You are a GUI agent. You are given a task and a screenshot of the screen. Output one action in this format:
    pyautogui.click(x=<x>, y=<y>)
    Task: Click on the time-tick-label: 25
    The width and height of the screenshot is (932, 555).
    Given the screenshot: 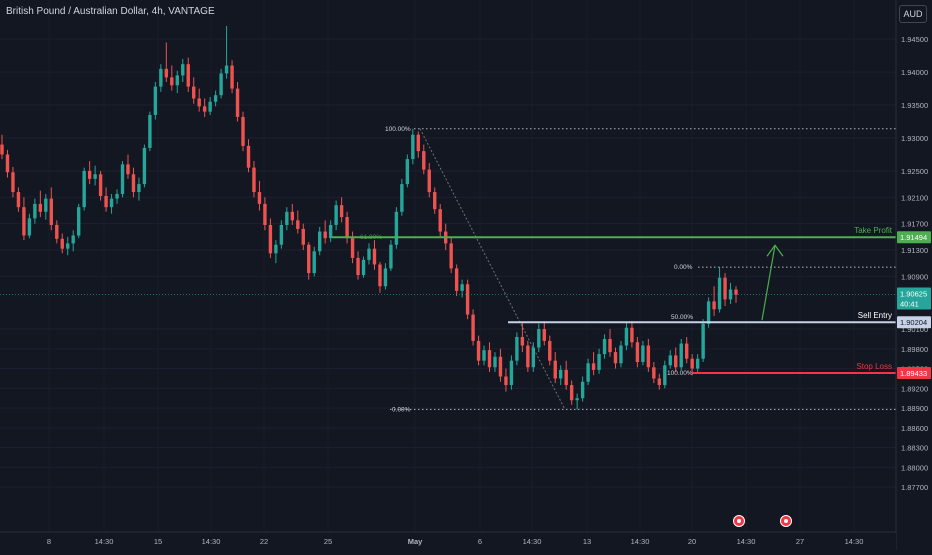 What is the action you would take?
    pyautogui.click(x=328, y=541)
    